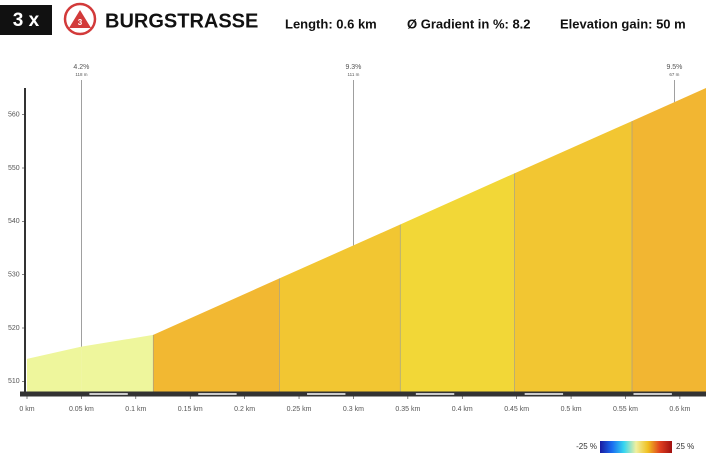  What do you see at coordinates (469, 23) in the screenshot?
I see `gradient: Ø Gradient in %: 8.2` at bounding box center [469, 23].